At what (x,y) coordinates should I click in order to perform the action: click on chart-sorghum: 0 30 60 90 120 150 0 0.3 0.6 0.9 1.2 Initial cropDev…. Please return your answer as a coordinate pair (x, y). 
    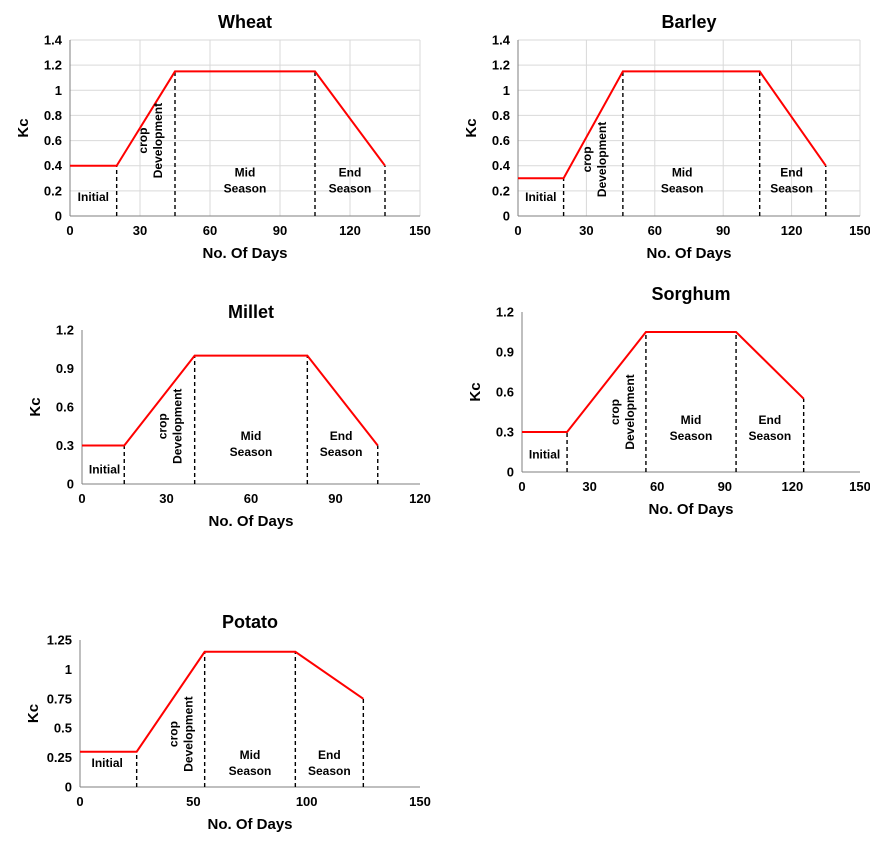
    Looking at the image, I should click on (665, 409).